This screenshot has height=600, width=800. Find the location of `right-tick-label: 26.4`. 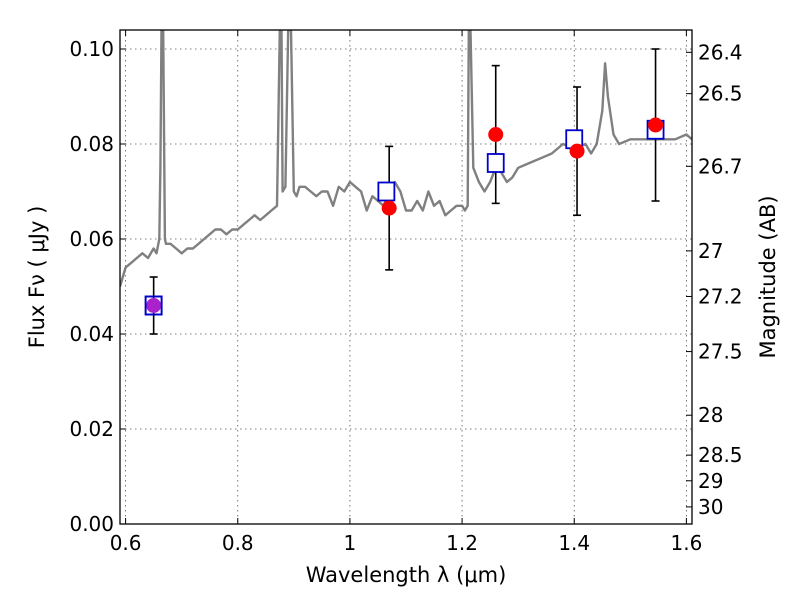

right-tick-label: 26.4 is located at coordinates (720, 52).